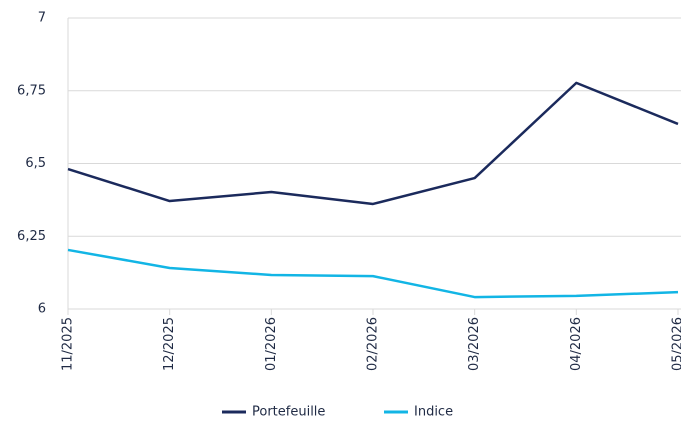  What do you see at coordinates (676, 344) in the screenshot?
I see `x-tick-label: 05/2026` at bounding box center [676, 344].